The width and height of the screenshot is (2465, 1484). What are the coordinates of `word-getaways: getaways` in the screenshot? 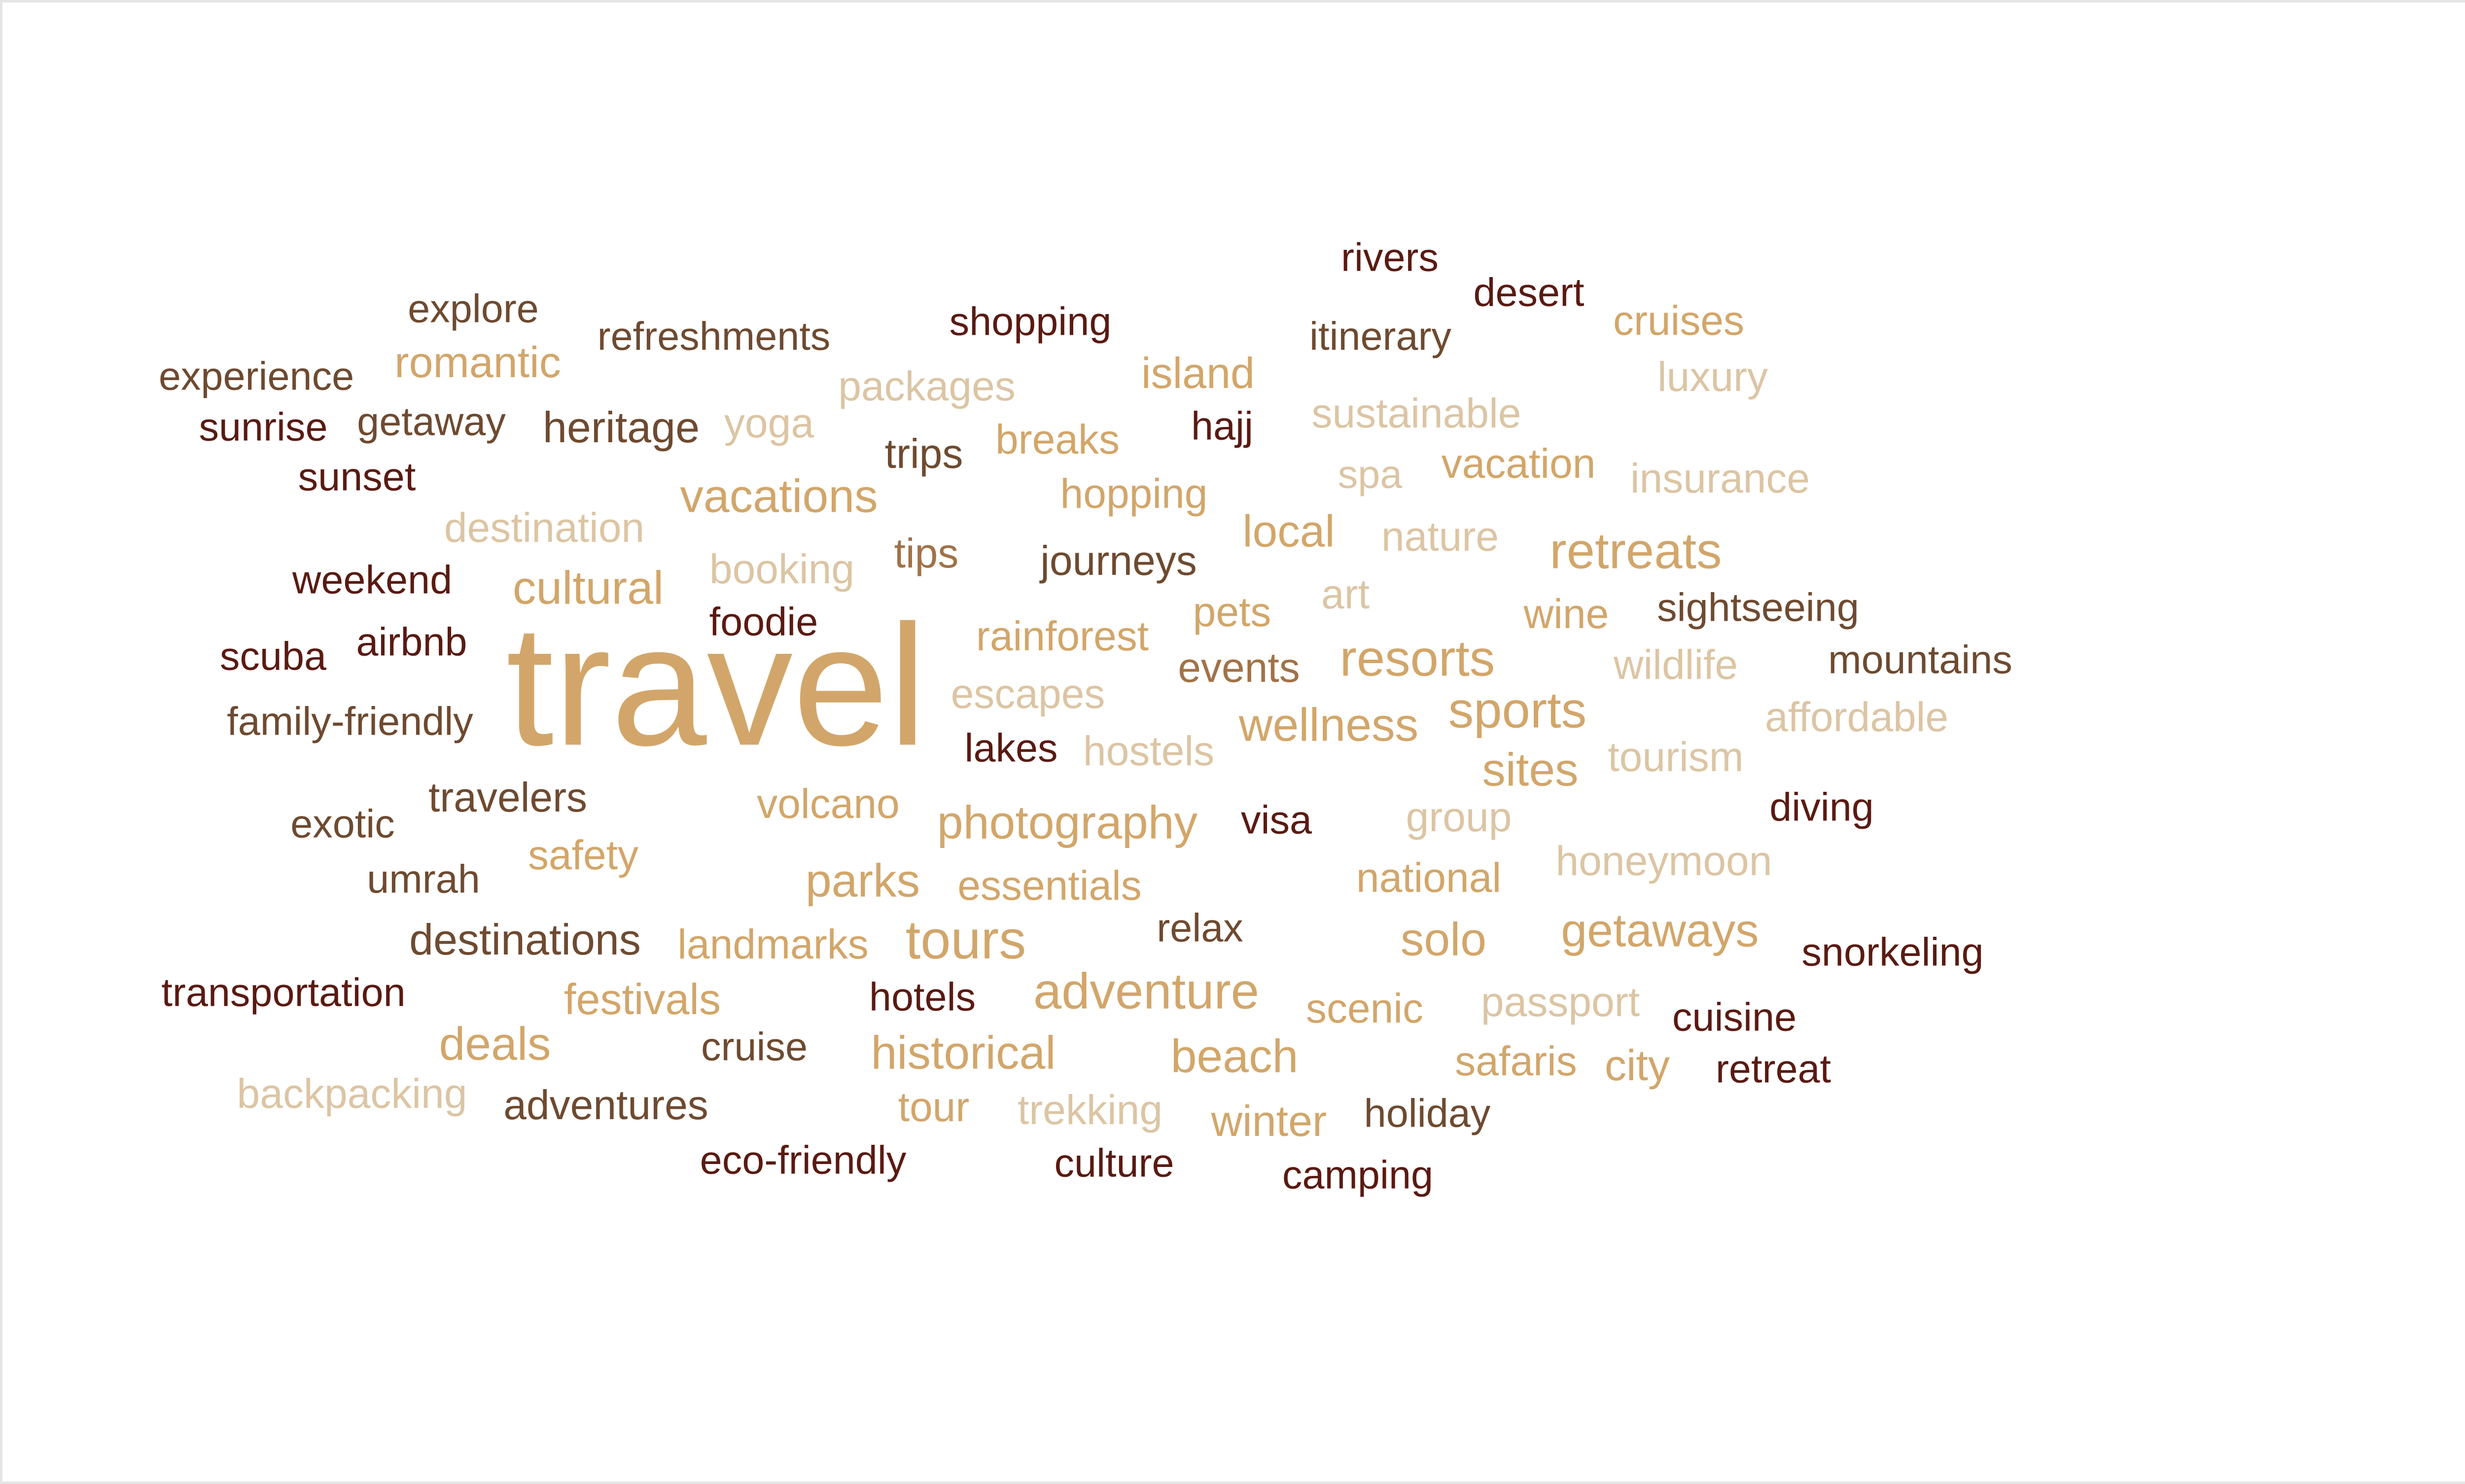 It's located at (1660, 930).